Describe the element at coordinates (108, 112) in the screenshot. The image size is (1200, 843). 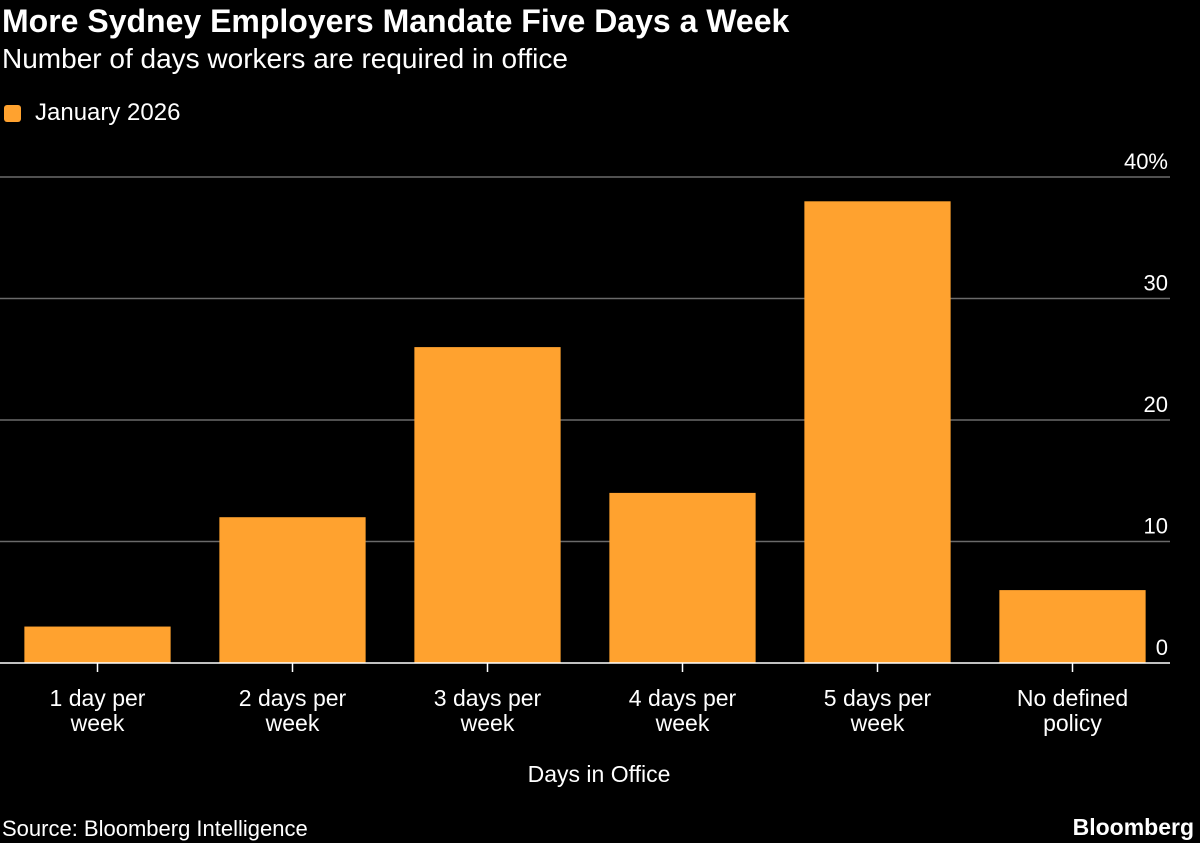
I see `legend-label: January 2026` at that location.